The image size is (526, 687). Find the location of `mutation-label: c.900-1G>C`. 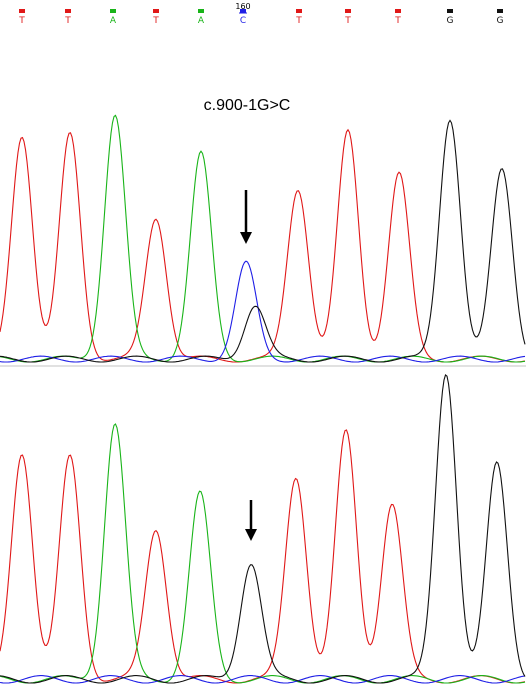

mutation-label: c.900-1G>C is located at coordinates (247, 105).